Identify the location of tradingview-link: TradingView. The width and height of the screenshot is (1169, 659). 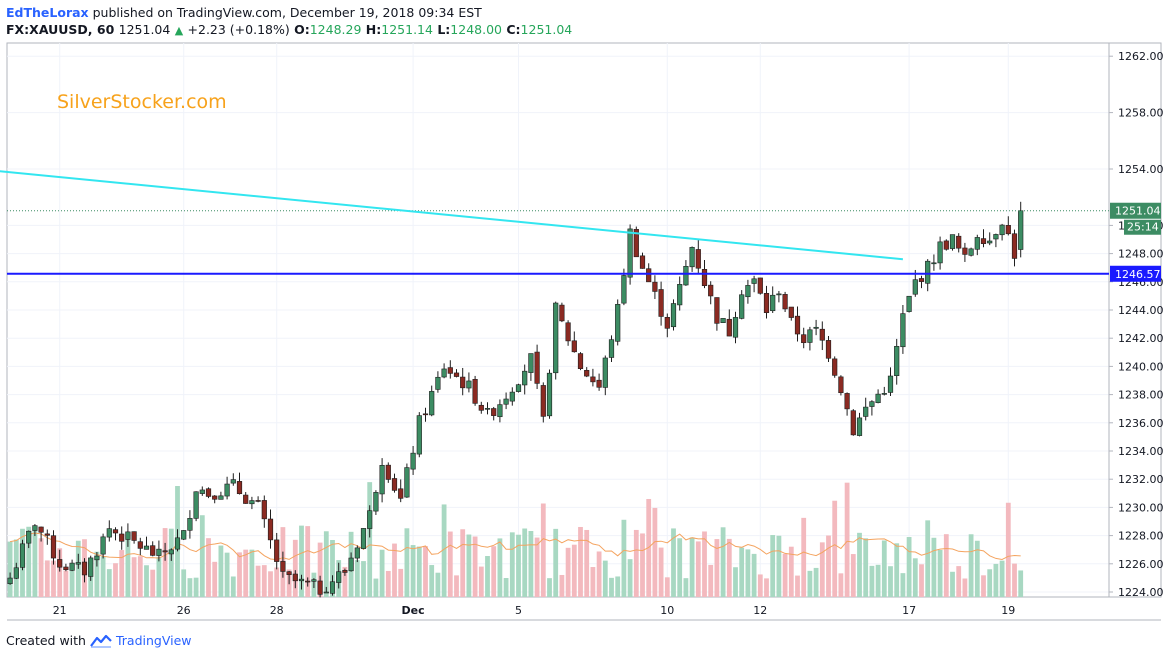
(153, 640).